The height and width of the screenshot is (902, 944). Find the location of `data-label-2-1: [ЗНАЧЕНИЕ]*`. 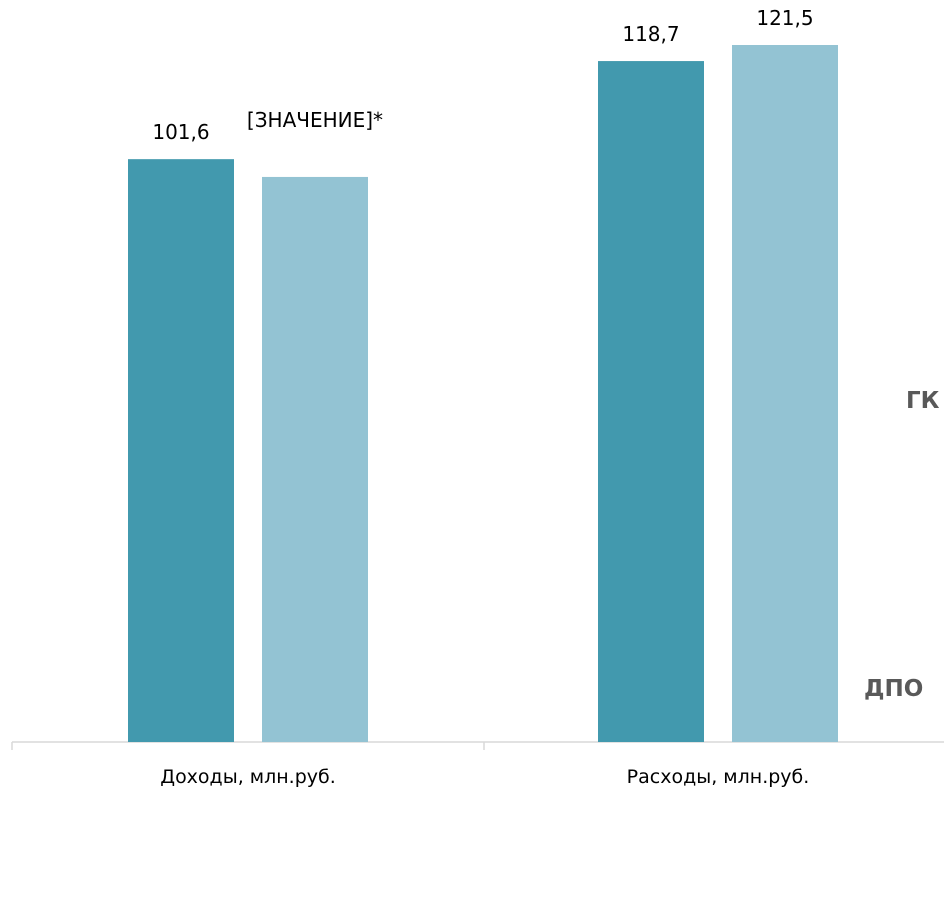

data-label-2-1: [ЗНАЧЕНИЕ]* is located at coordinates (315, 120).